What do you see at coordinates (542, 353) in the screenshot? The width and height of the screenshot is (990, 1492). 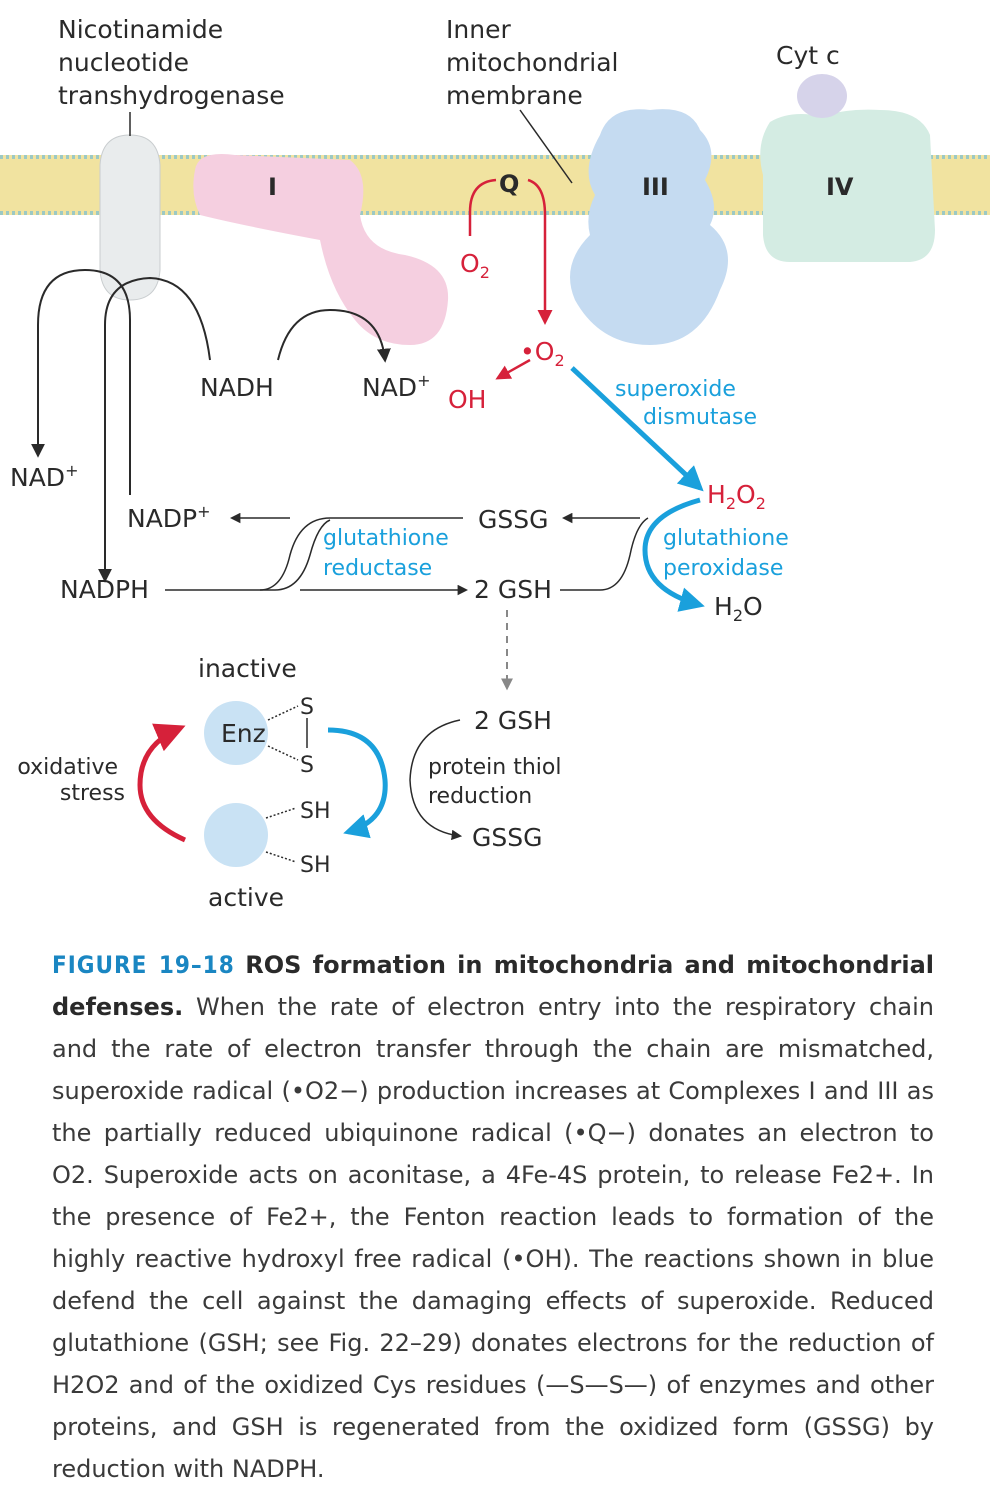 I see `superoxide-label: •O2` at bounding box center [542, 353].